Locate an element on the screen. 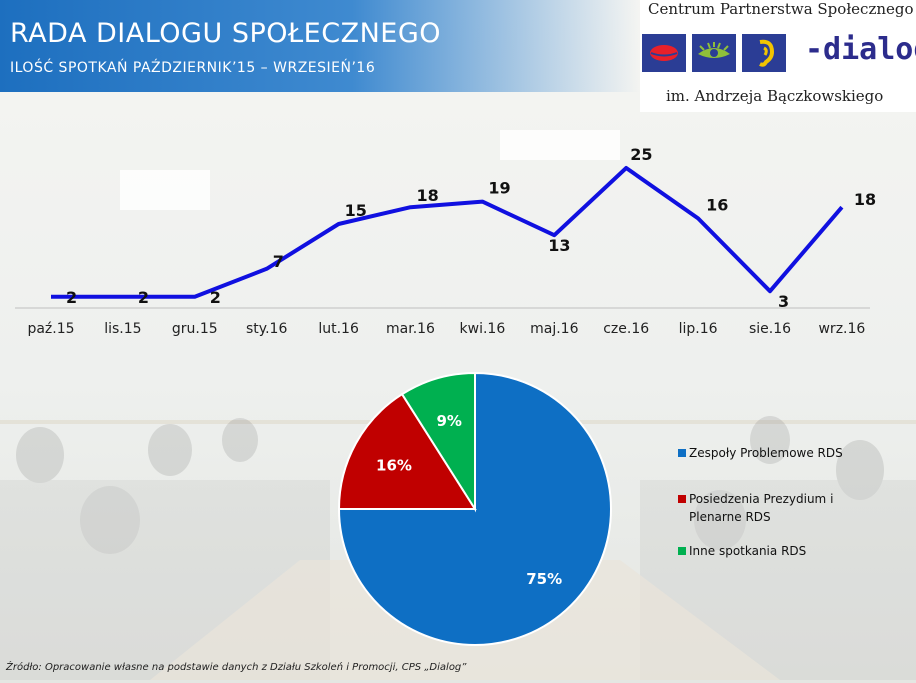 This screenshot has width=916, height=683. mouth-icon is located at coordinates (664, 53).